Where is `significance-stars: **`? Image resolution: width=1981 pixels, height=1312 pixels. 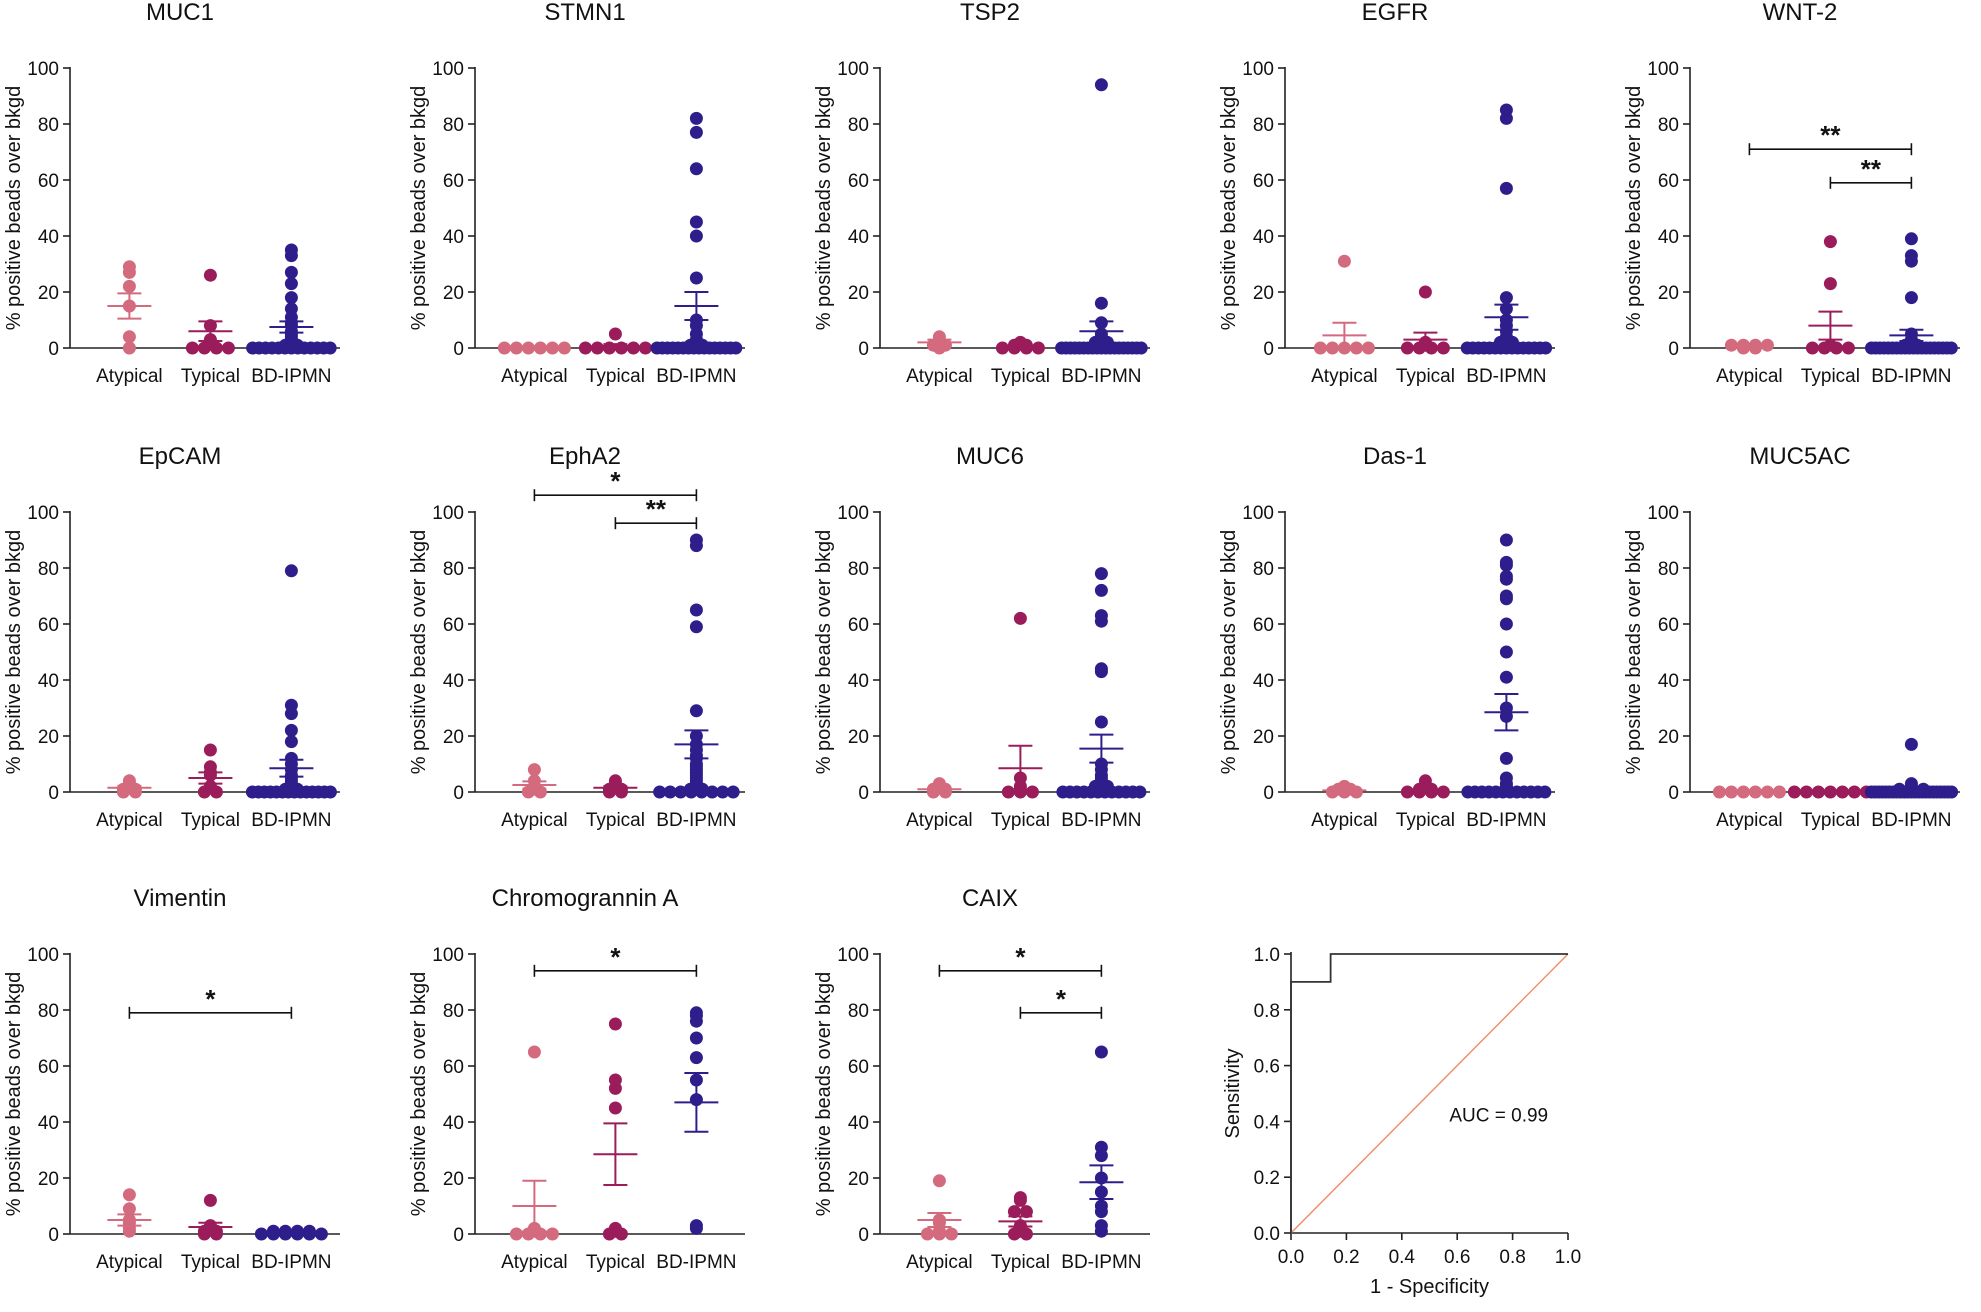
significance-stars: ** is located at coordinates (656, 509).